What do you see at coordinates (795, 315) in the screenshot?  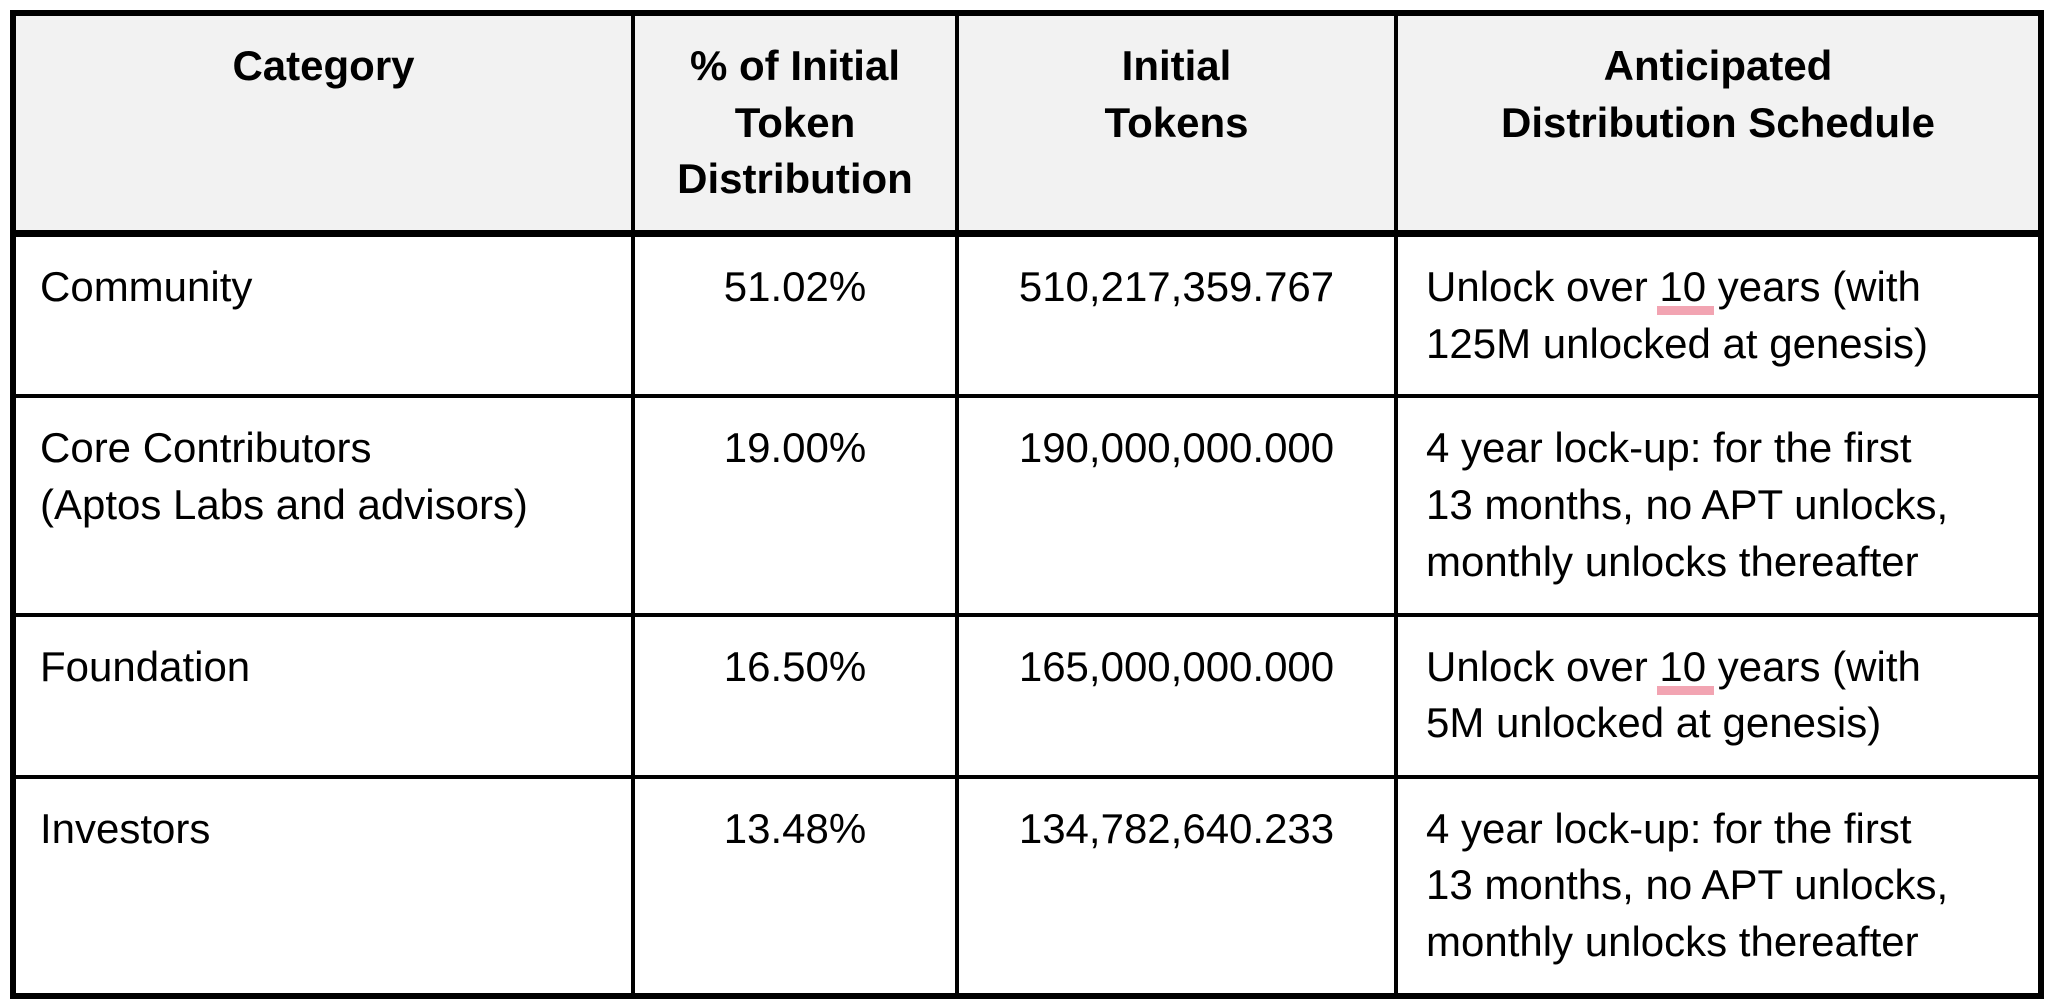 I see `pct-cell: 51.02%` at bounding box center [795, 315].